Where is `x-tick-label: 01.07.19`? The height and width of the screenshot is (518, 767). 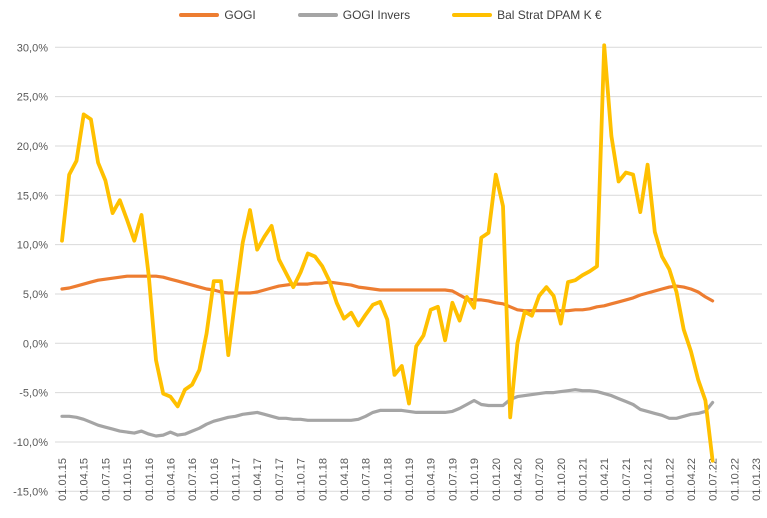 x-tick-label: 01.07.19 is located at coordinates (453, 479).